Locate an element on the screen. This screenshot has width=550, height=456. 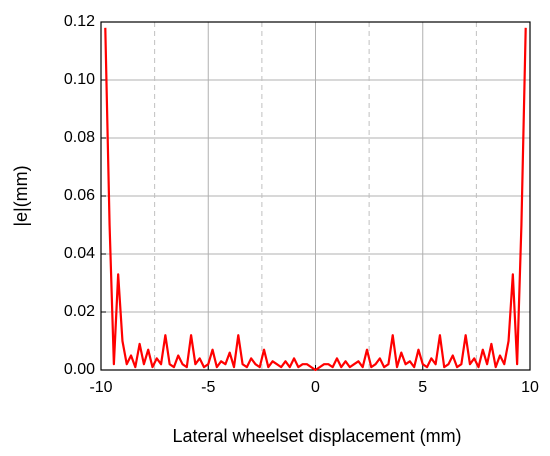
x-tick-label: -5 is located at coordinates (208, 387).